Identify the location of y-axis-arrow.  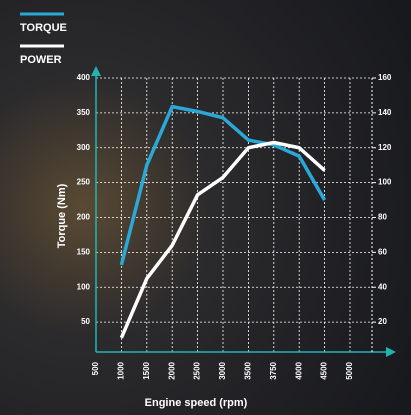
(96, 71).